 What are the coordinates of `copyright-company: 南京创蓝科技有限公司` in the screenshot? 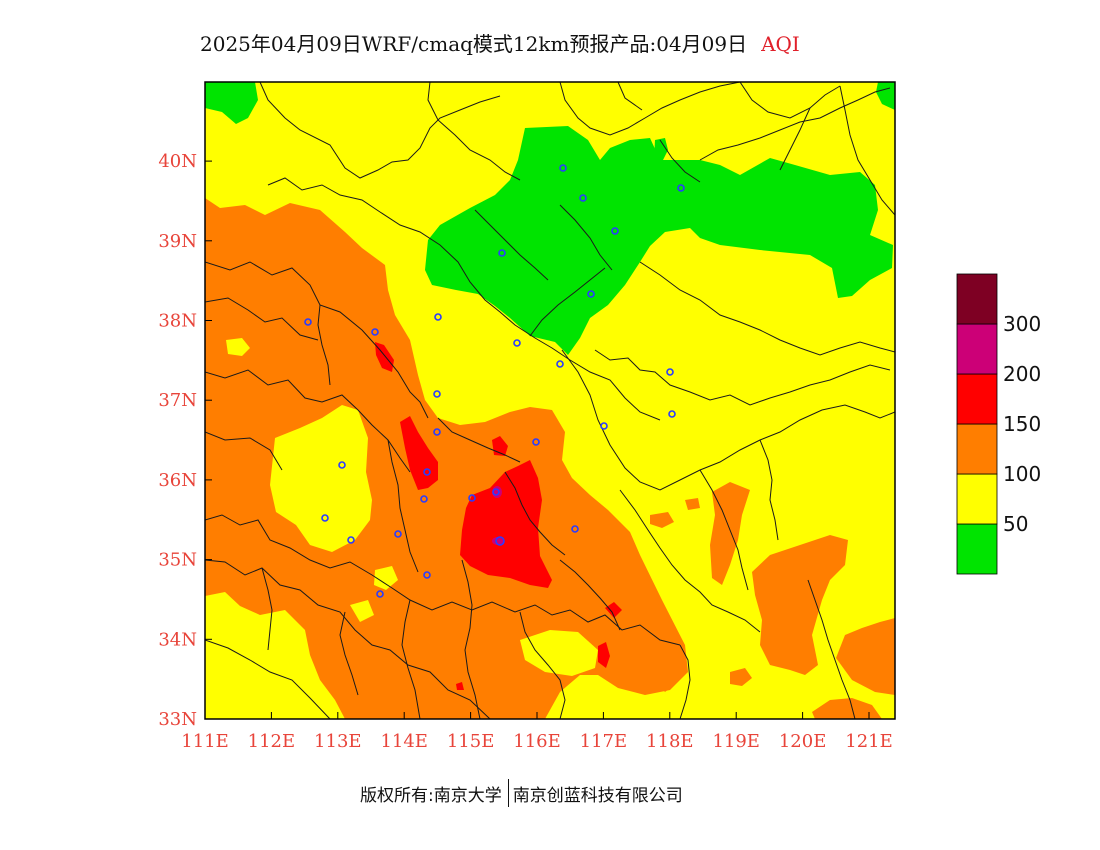 It's located at (597, 795).